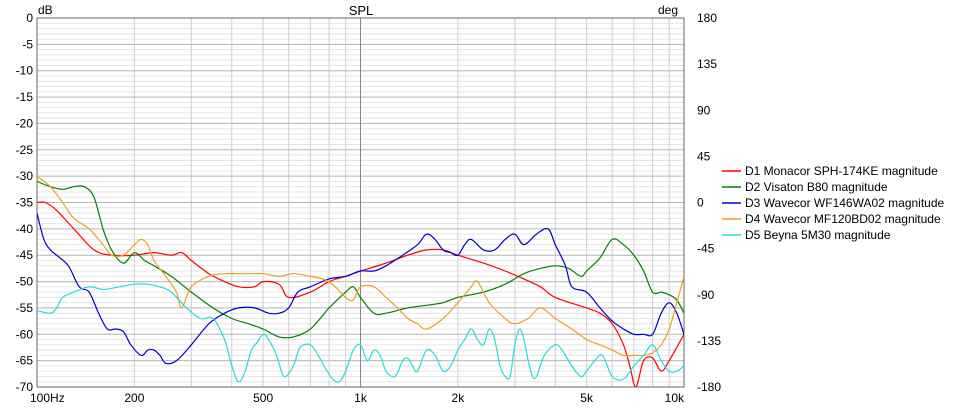 This screenshot has height=410, width=977. Describe the element at coordinates (25, 255) in the screenshot. I see `y-tick-label: -45` at that location.